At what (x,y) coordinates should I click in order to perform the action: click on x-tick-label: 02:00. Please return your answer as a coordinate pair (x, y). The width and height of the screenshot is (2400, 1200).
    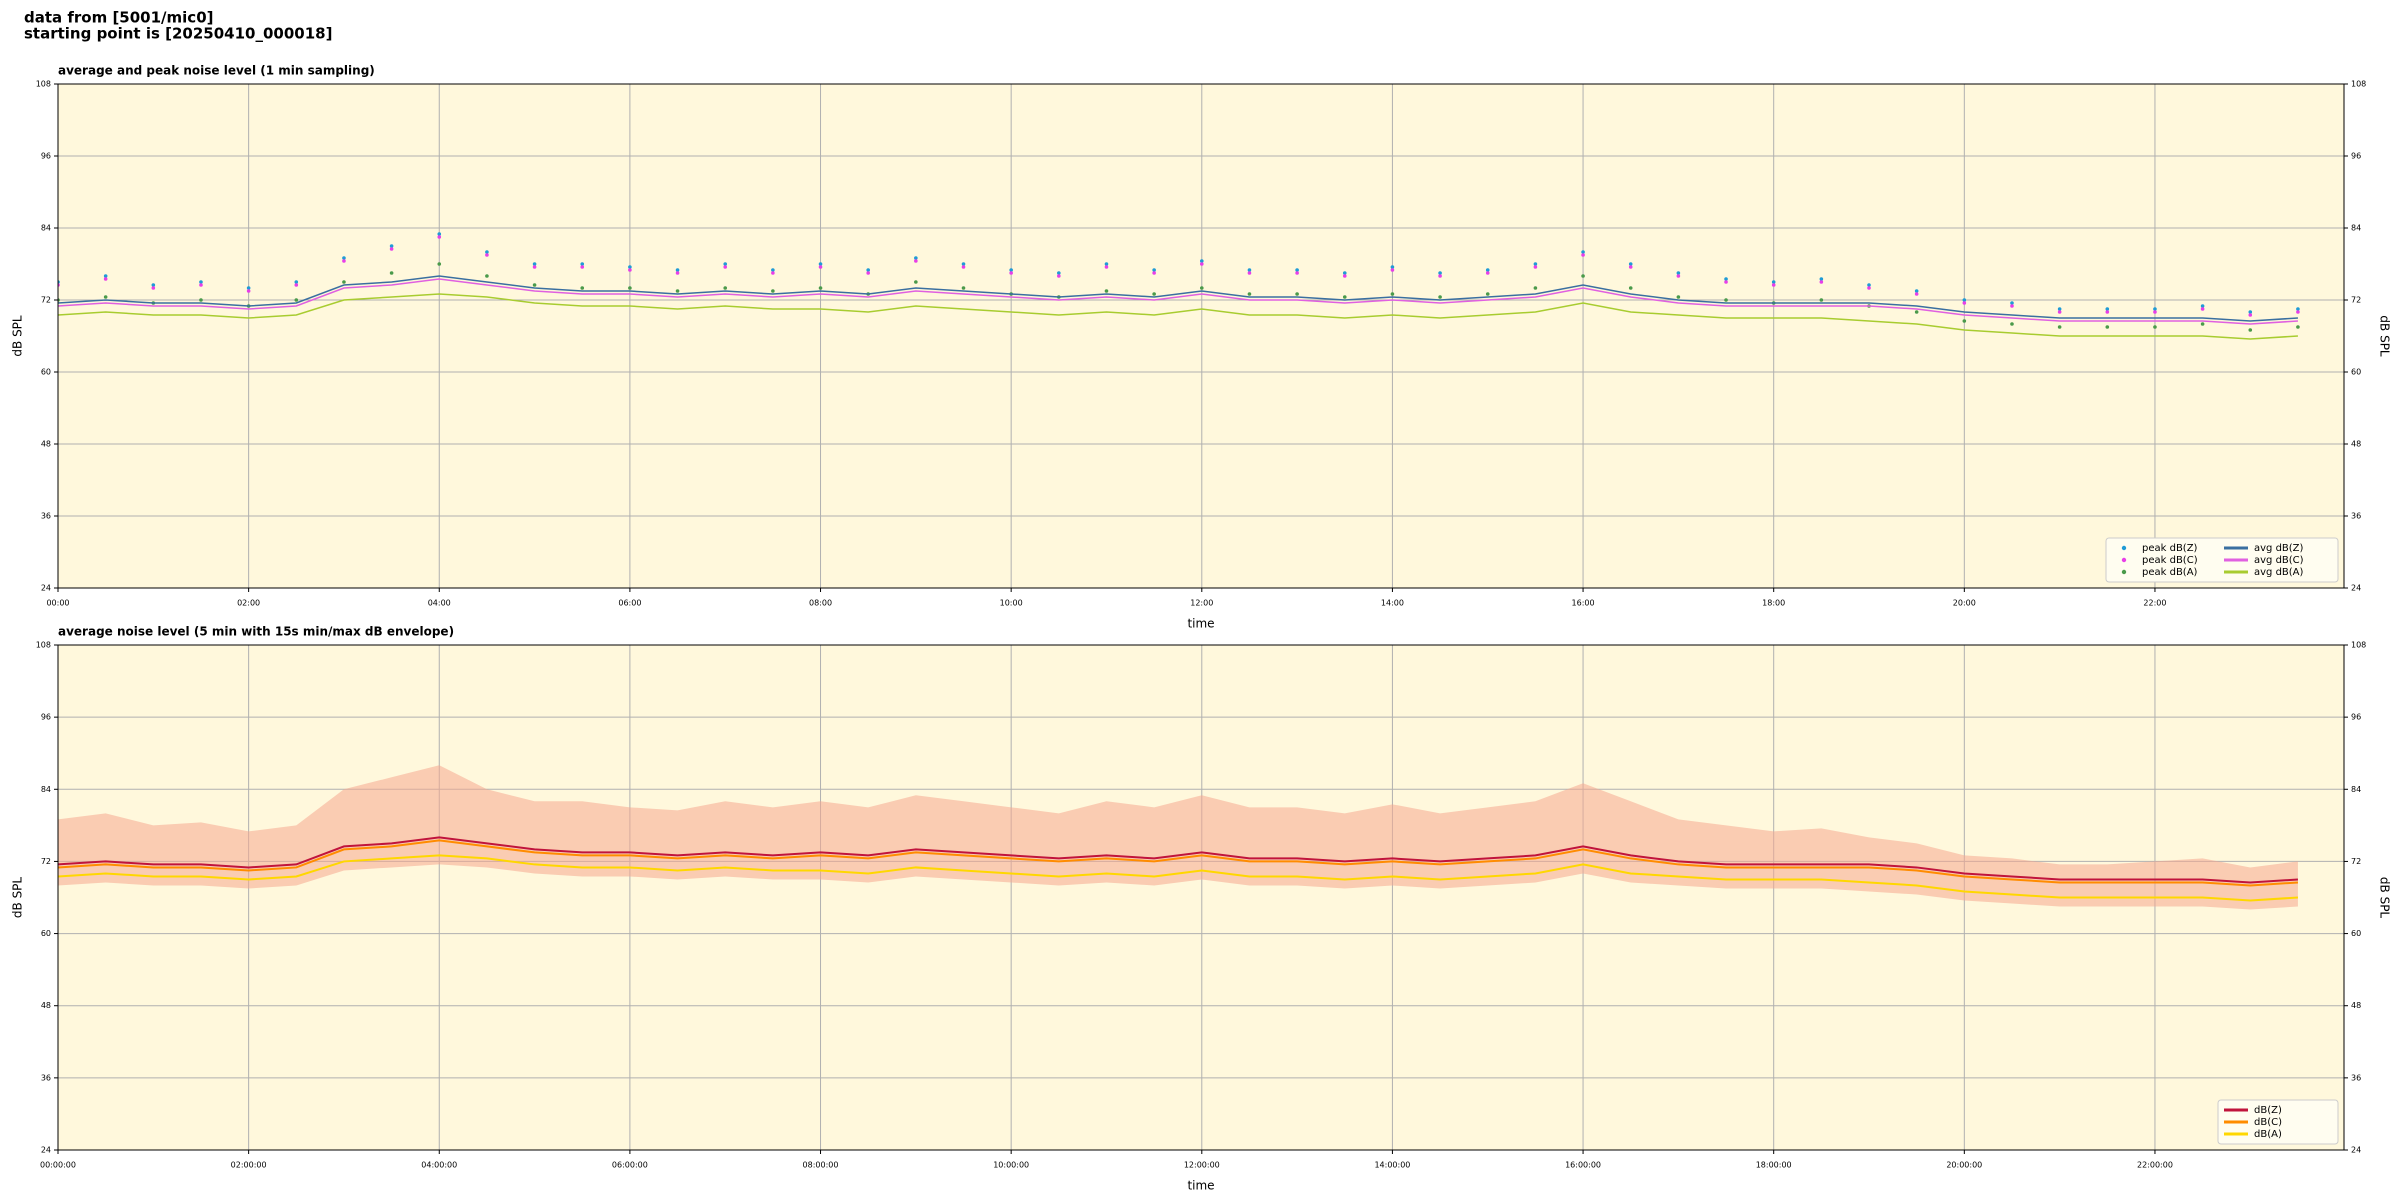
    Looking at the image, I should click on (248, 603).